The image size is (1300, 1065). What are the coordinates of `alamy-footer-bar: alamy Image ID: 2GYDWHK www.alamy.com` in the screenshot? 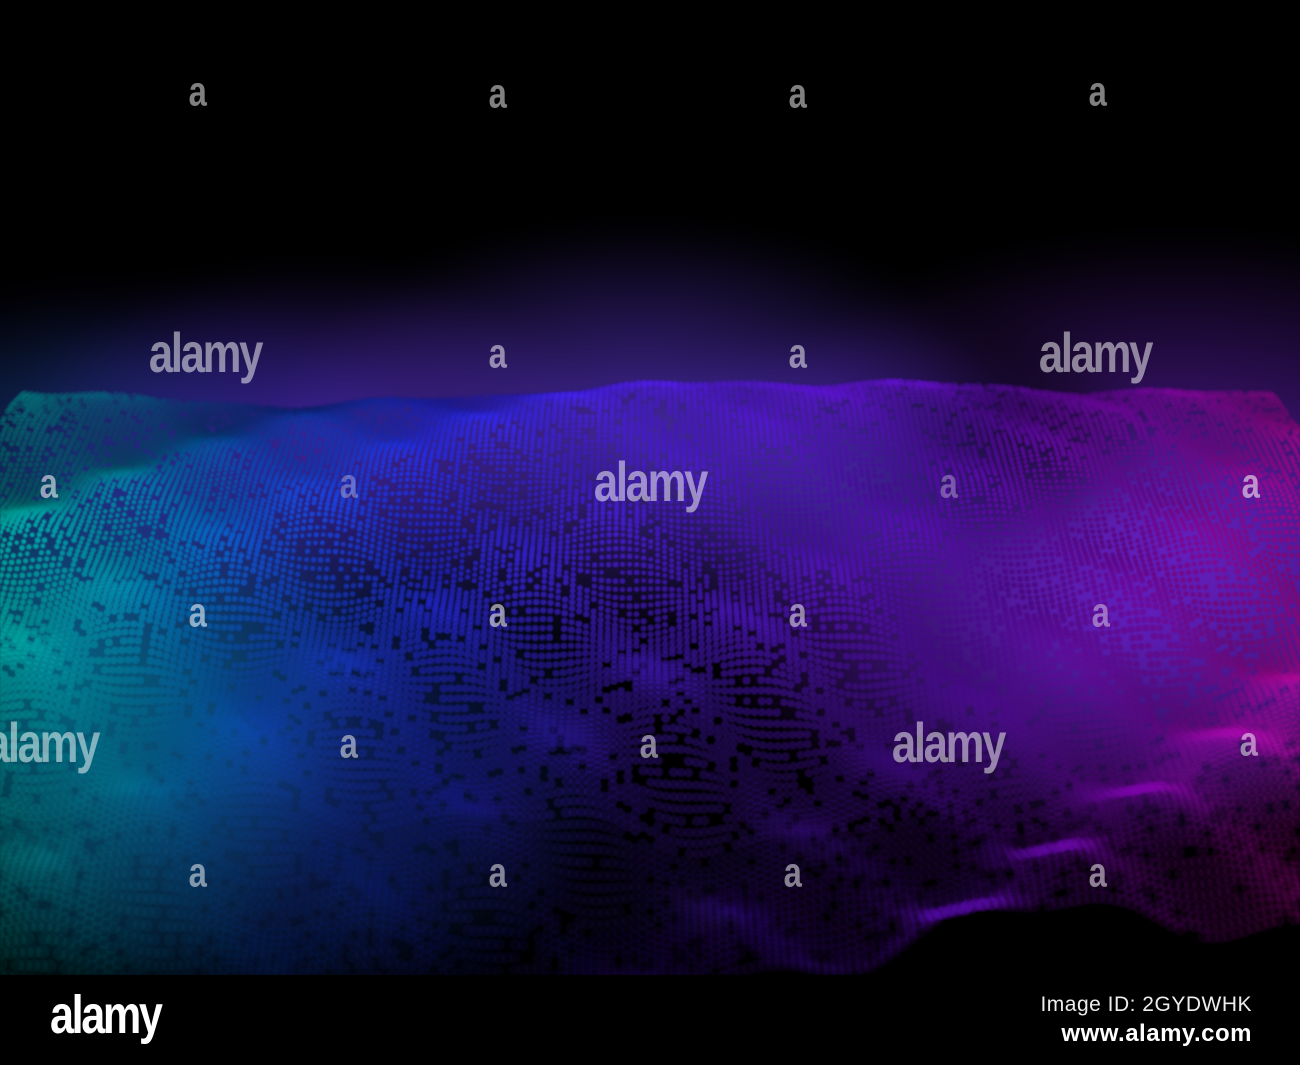 It's located at (650, 1020).